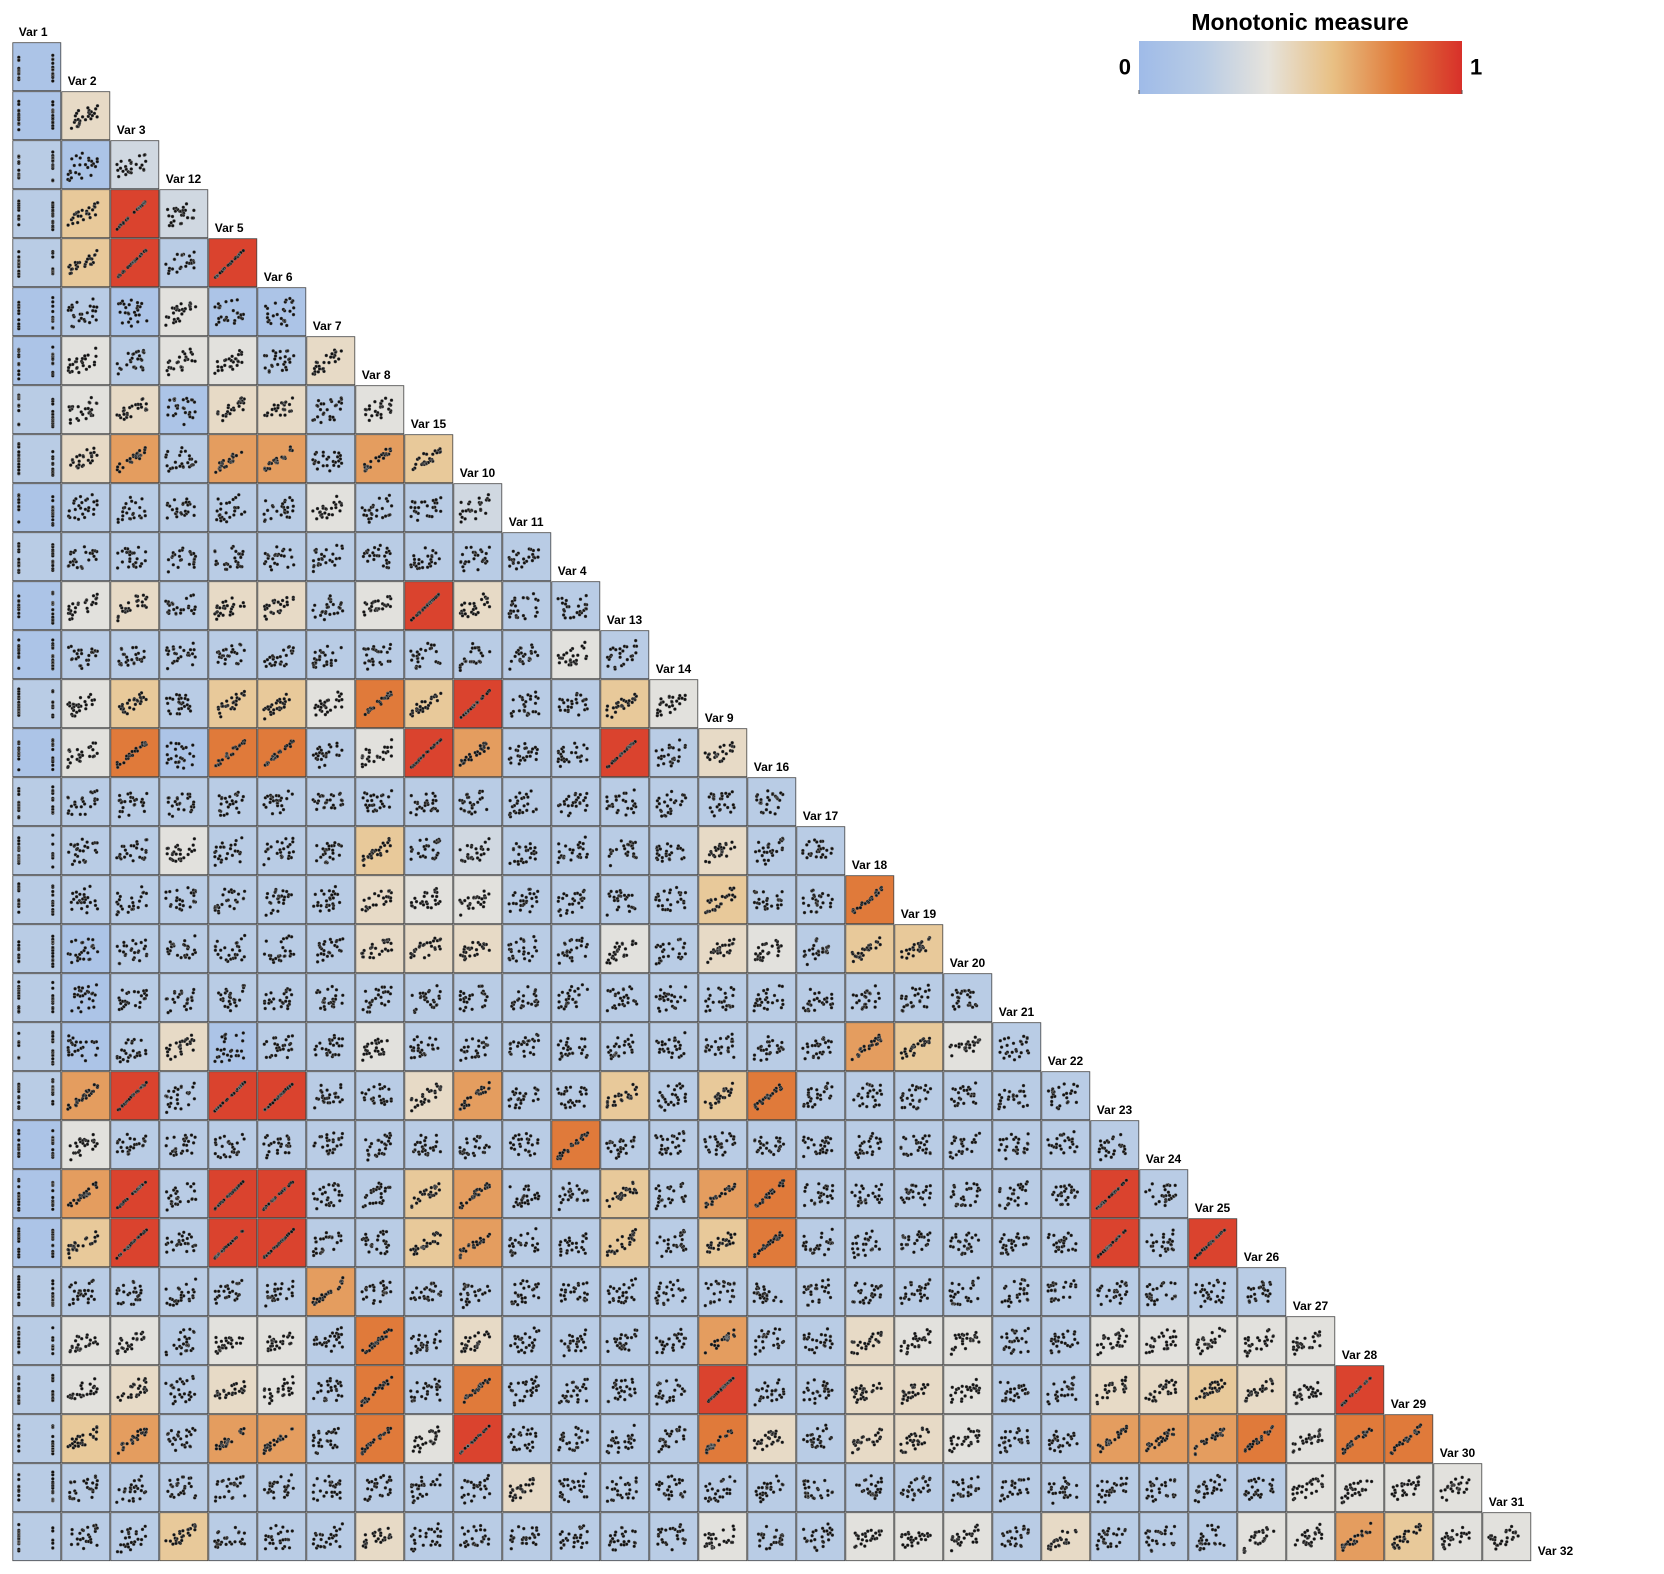 Image resolution: width=1664 pixels, height=1574 pixels. I want to click on variable-label: Var 3, so click(131, 130).